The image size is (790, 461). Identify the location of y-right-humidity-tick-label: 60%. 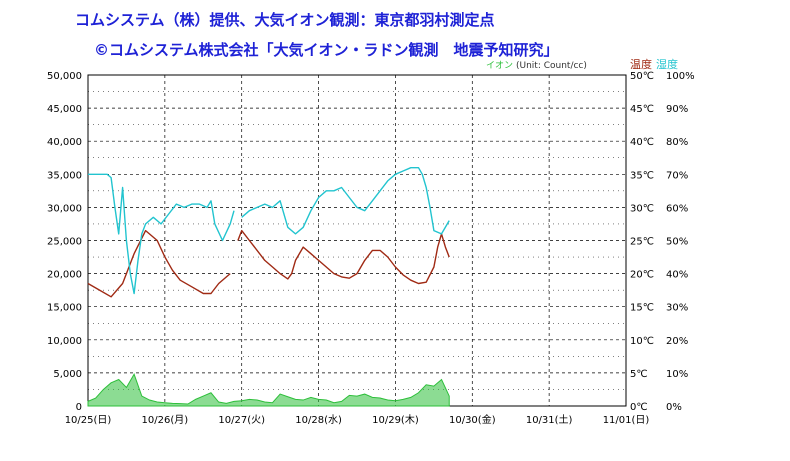
(677, 208).